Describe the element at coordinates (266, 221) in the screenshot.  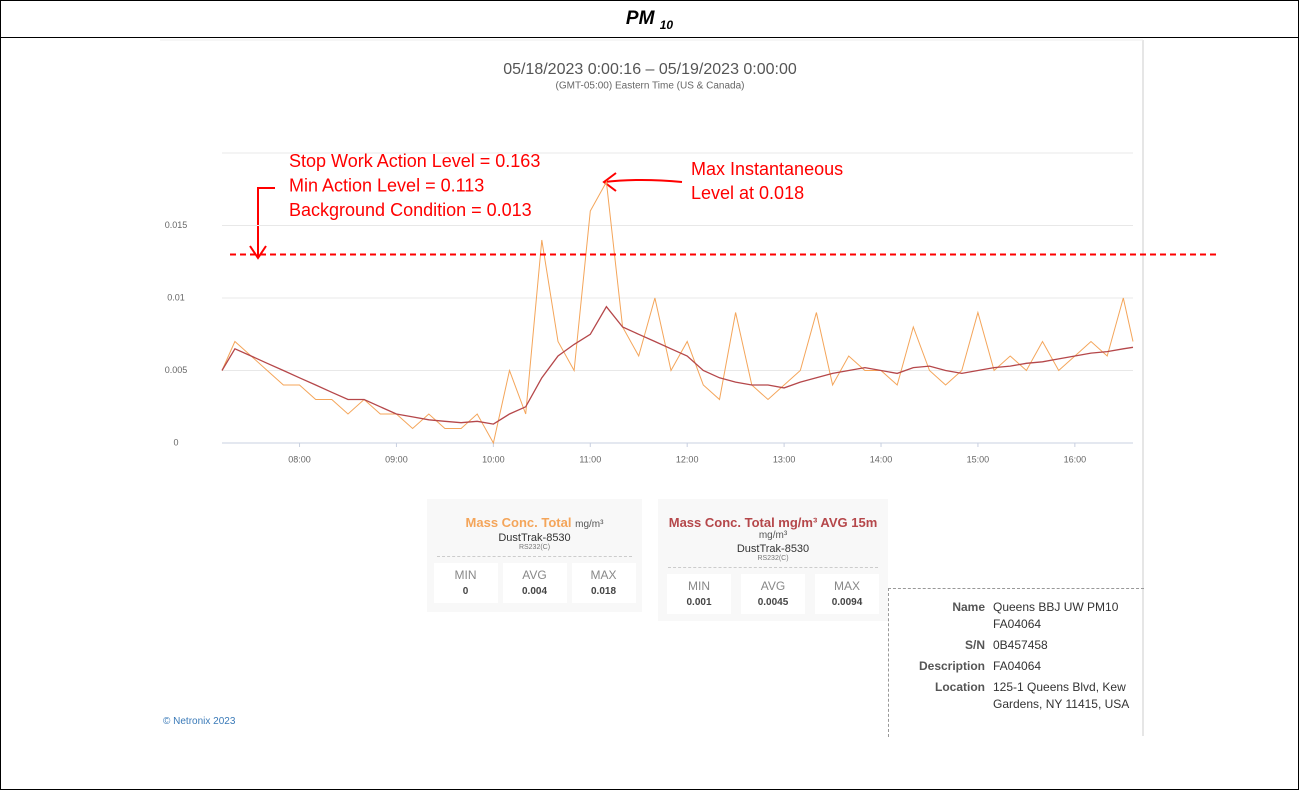
I see `annotation-arrow` at that location.